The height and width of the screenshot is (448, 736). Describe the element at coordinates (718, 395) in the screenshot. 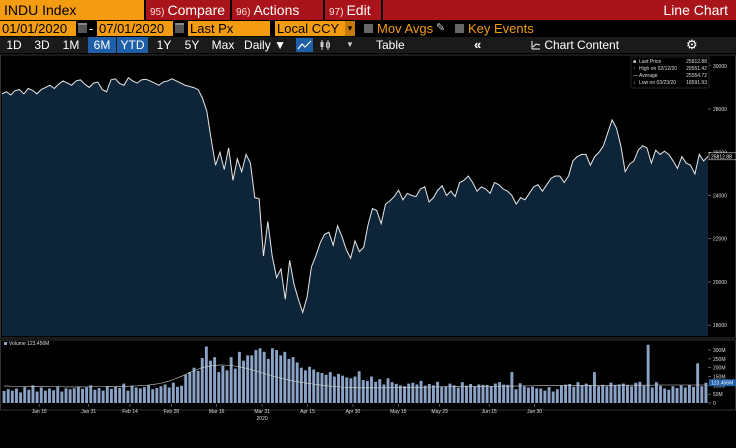

I see `volume-tick-label: 50M` at that location.